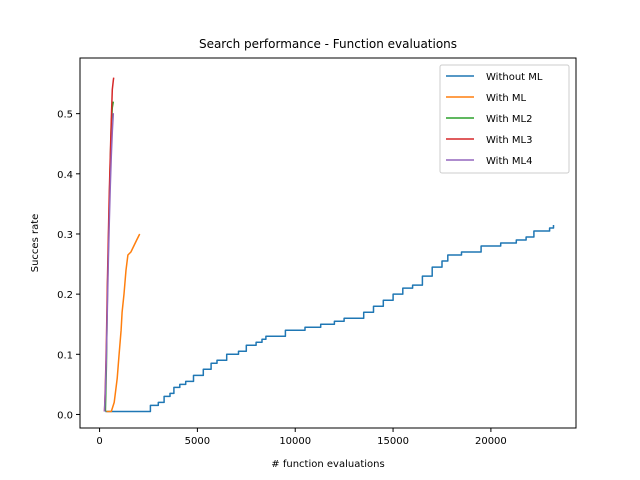  What do you see at coordinates (506, 98) in the screenshot?
I see `legend-label: With ML` at bounding box center [506, 98].